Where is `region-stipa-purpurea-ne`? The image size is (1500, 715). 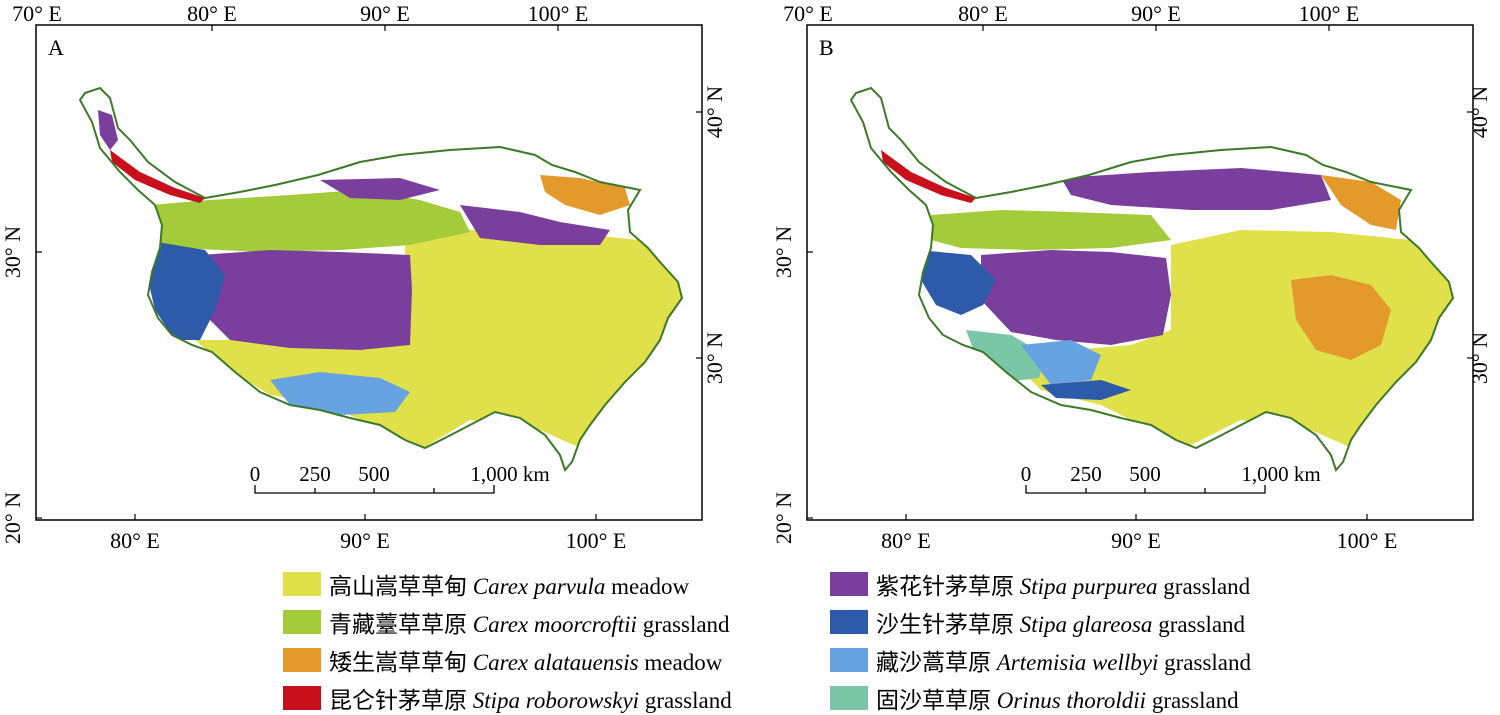
region-stipa-purpurea-ne is located at coordinates (535, 225).